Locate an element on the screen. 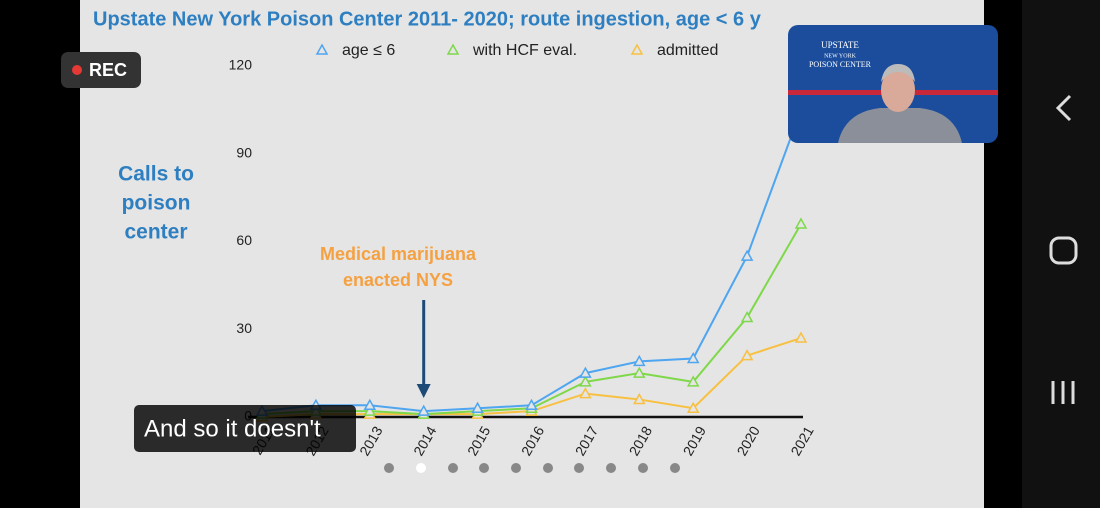  rec-dot is located at coordinates (77, 70).